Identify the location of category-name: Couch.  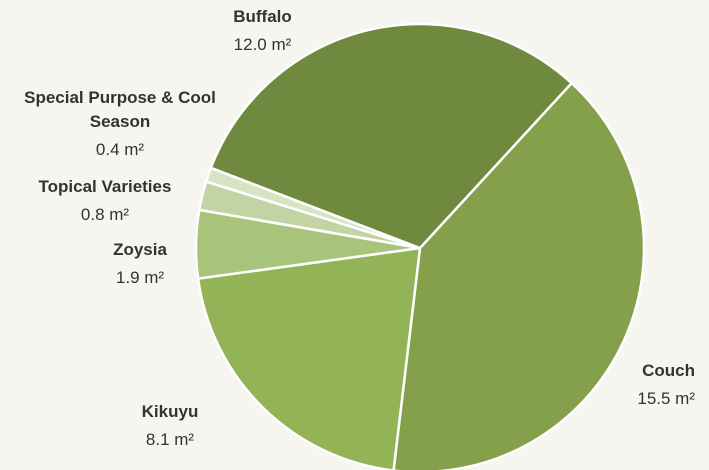
(668, 370).